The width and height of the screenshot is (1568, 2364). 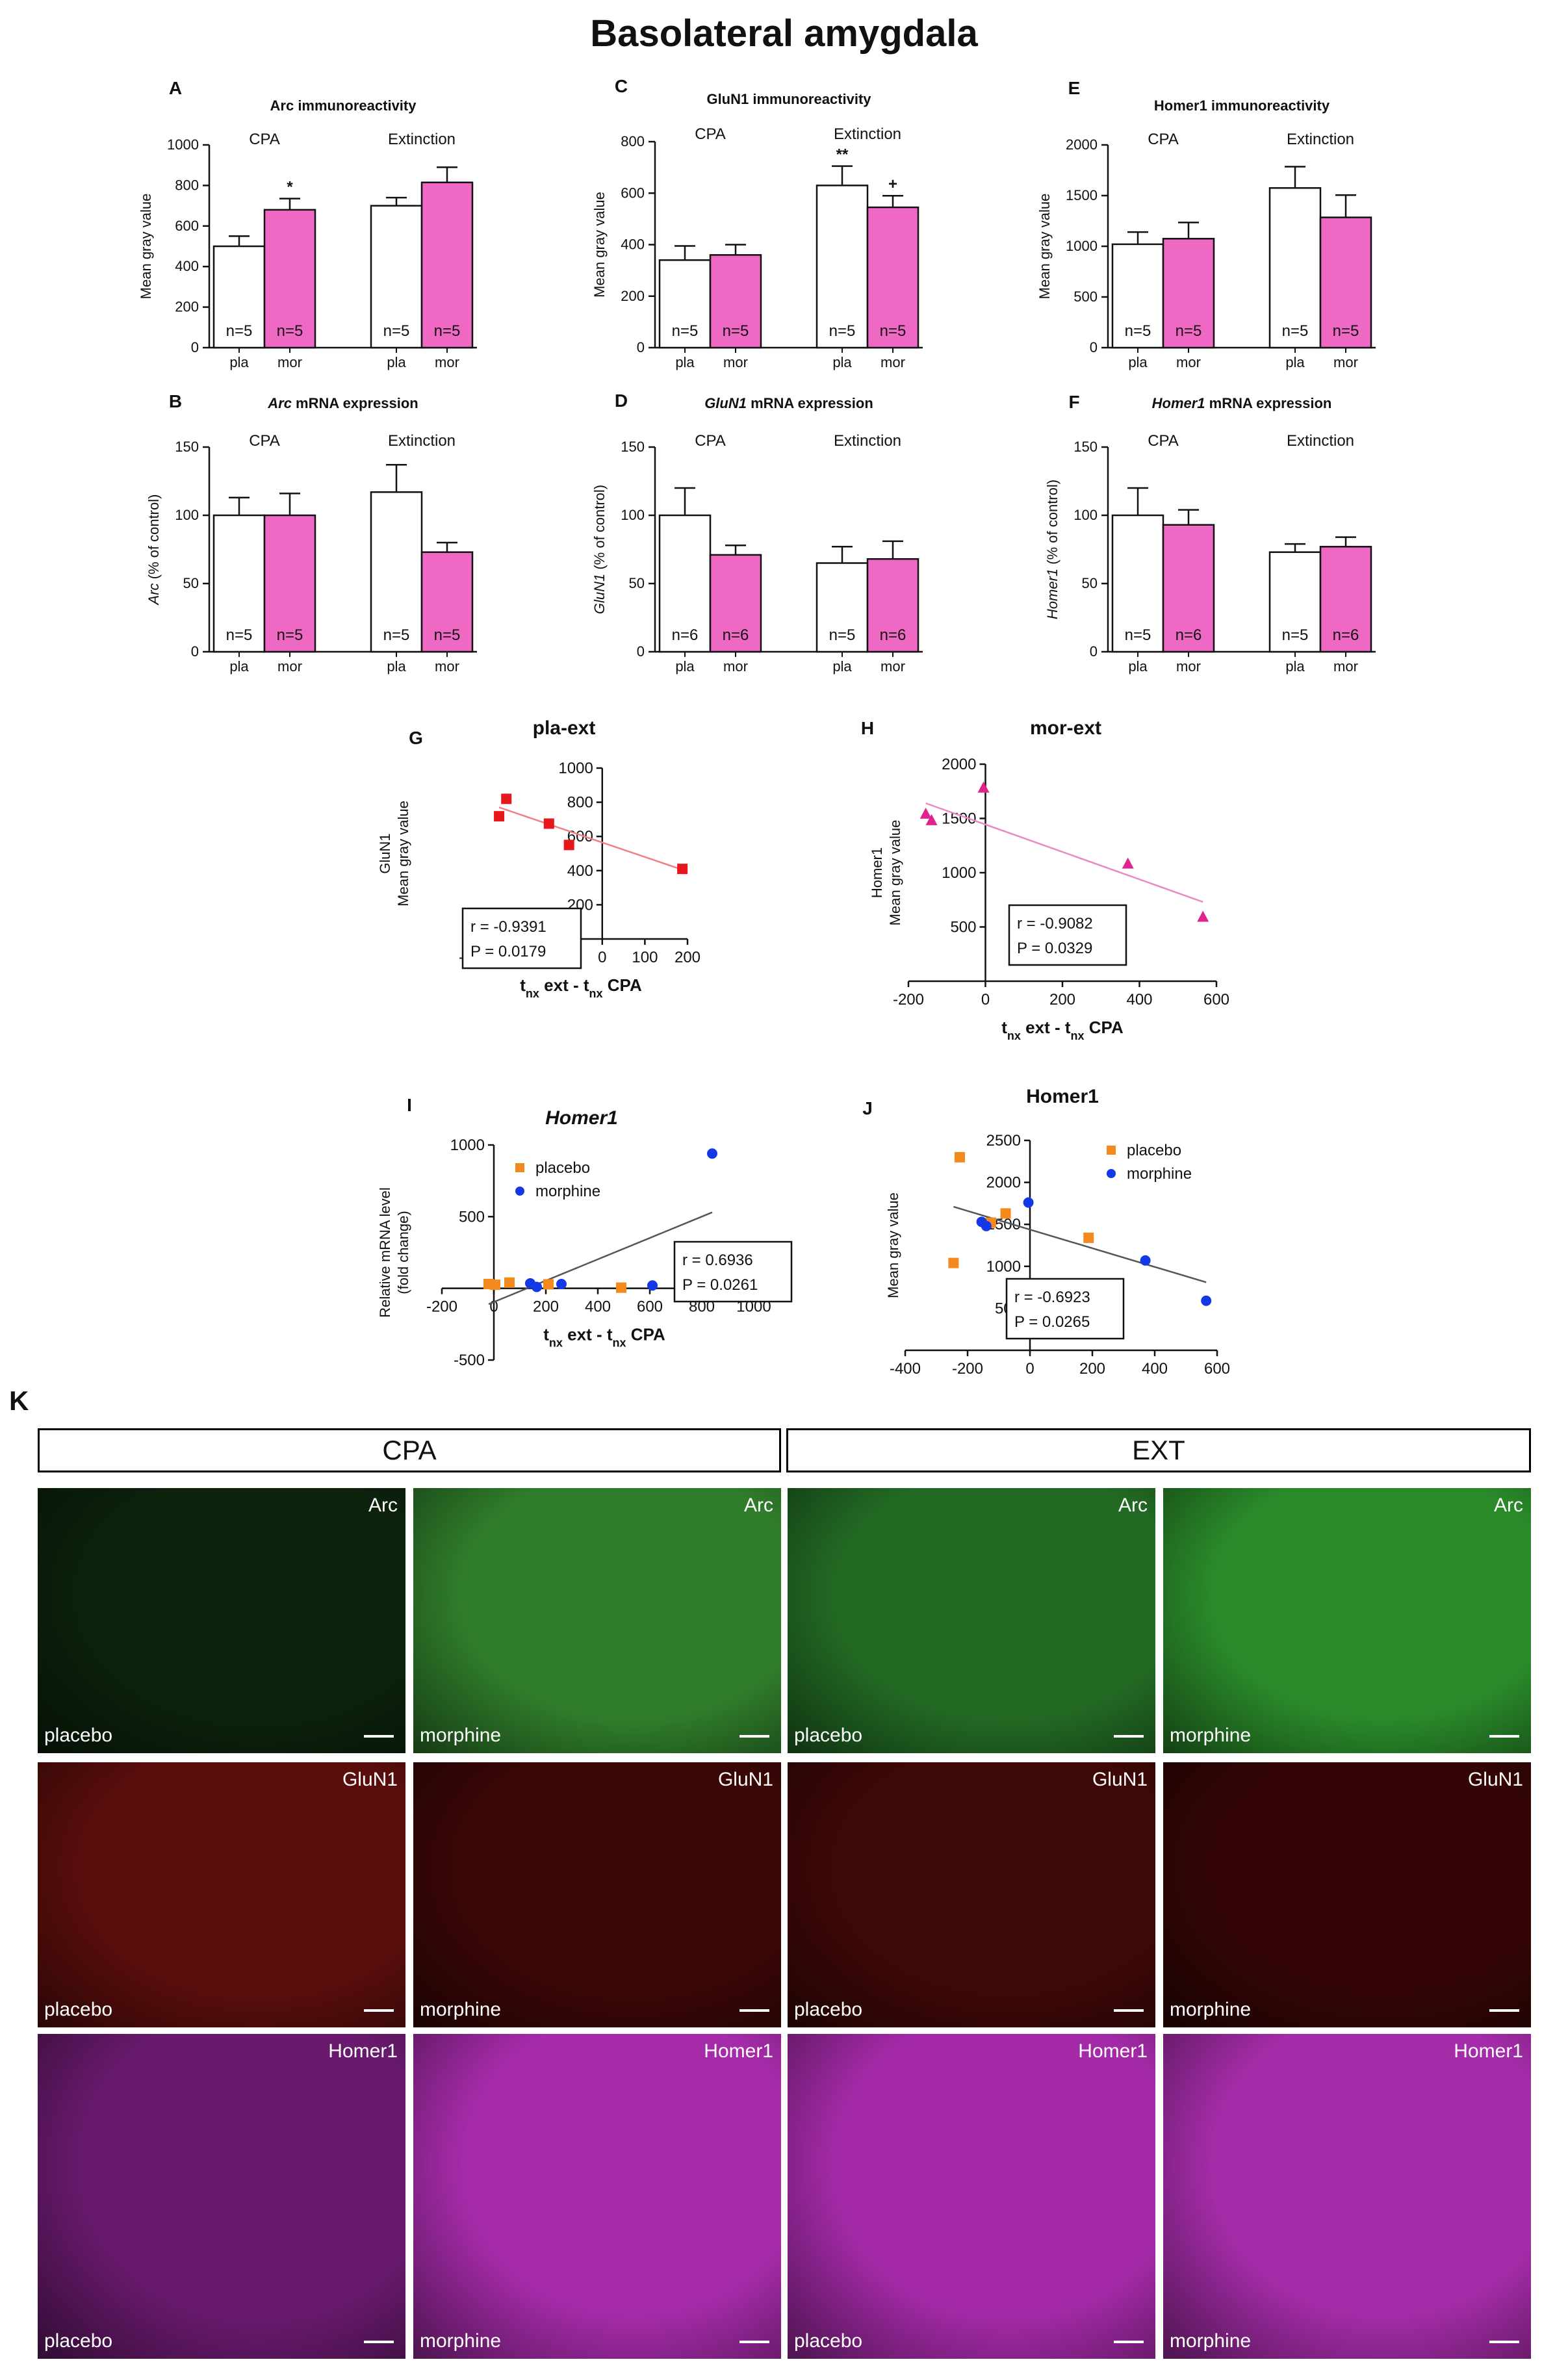 What do you see at coordinates (867, 728) in the screenshot?
I see `panel-letter: H` at bounding box center [867, 728].